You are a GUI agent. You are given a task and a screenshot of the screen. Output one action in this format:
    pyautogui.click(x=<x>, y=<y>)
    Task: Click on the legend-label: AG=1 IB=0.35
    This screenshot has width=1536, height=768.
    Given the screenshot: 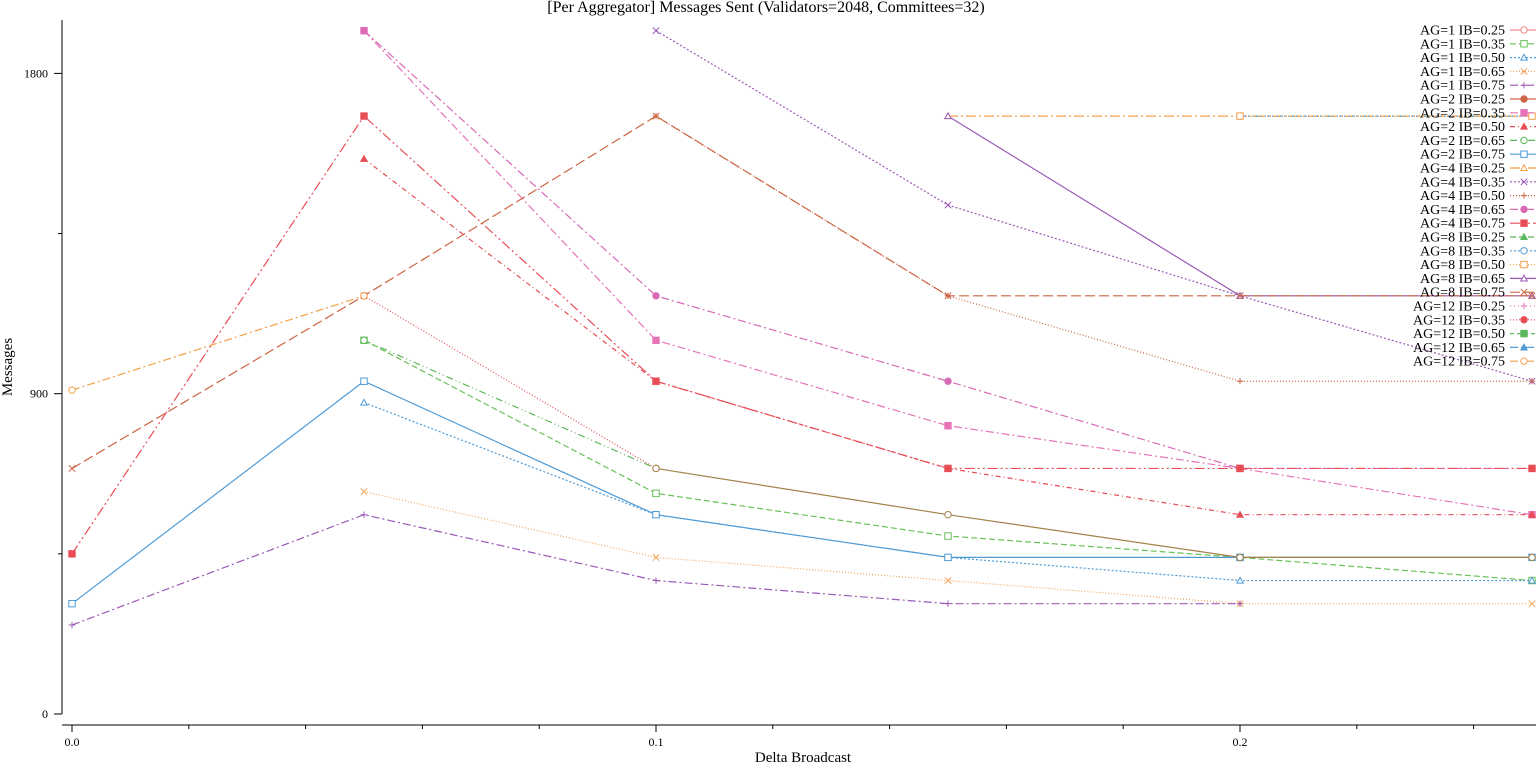 What is the action you would take?
    pyautogui.click(x=1462, y=44)
    